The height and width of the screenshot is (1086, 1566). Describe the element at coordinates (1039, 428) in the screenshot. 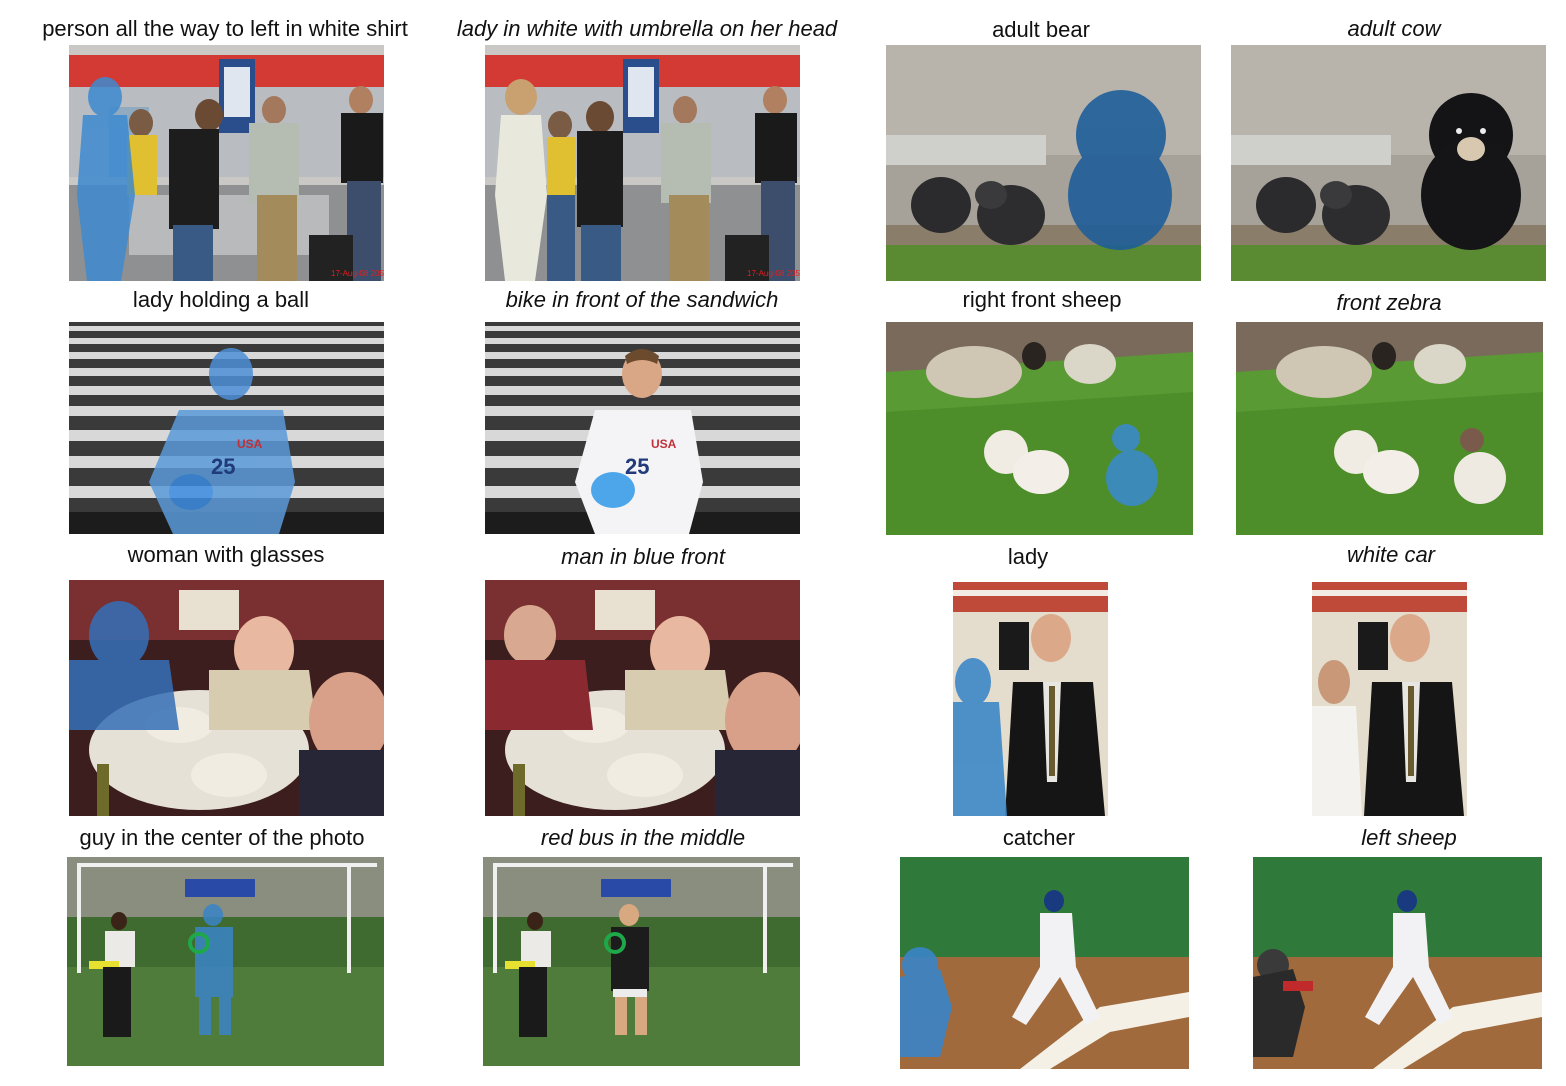

I see `photo-sheep-masked` at that location.